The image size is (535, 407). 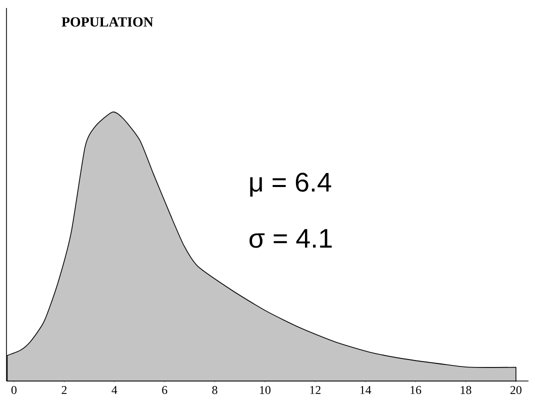 What do you see at coordinates (466, 390) in the screenshot?
I see `x-tick-label: 18` at bounding box center [466, 390].